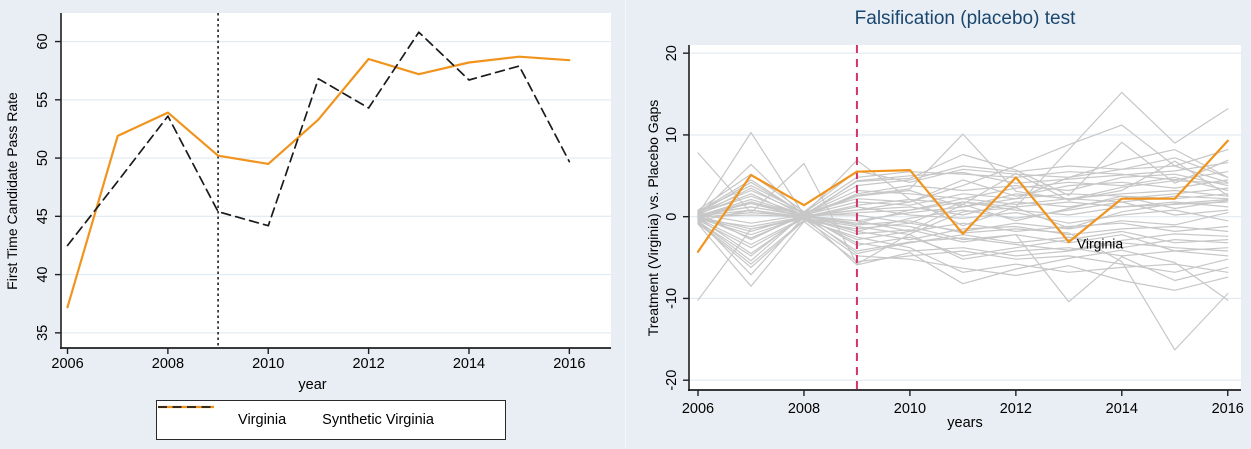  Describe the element at coordinates (43, 100) in the screenshot. I see `y-tick-label: 55` at that location.